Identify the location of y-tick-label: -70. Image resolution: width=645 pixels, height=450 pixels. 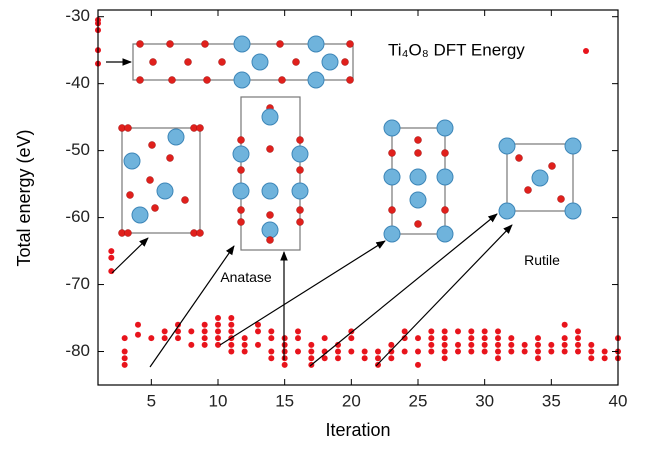
(77, 283).